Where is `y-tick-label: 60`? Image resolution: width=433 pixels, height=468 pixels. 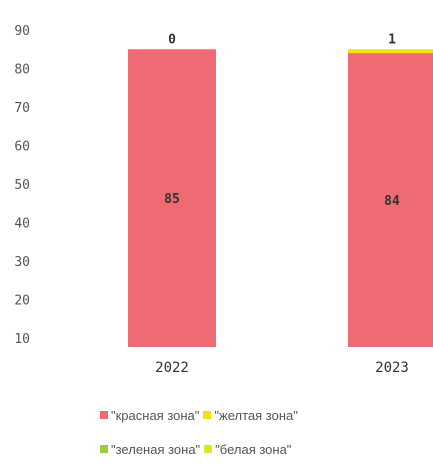 y-tick-label: 60 is located at coordinates (22, 147).